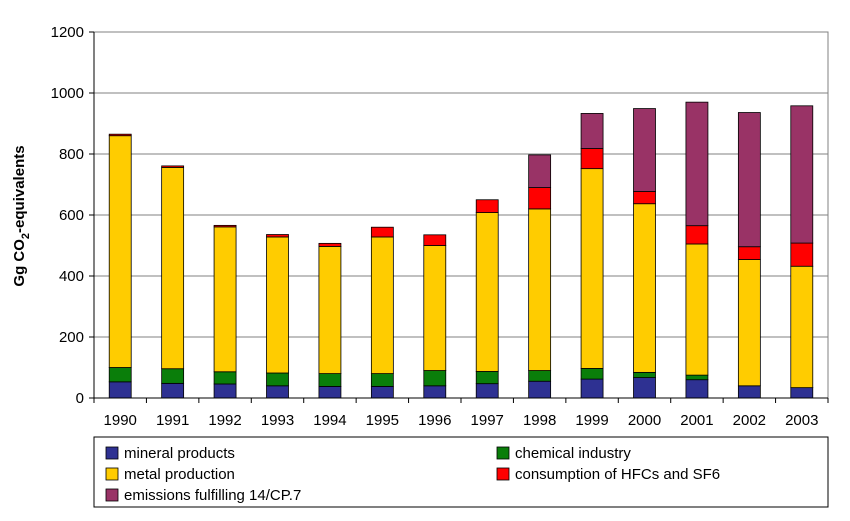  I want to click on legend-label: metal production, so click(179, 474).